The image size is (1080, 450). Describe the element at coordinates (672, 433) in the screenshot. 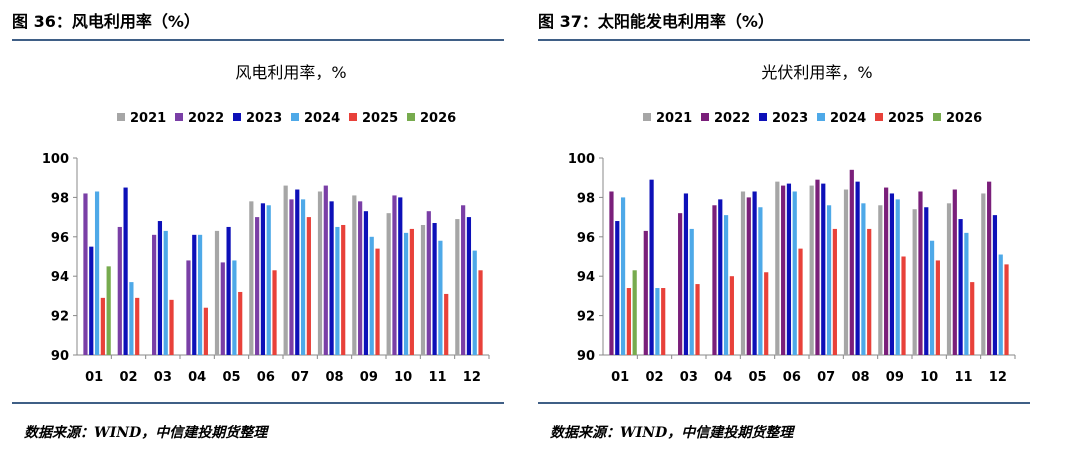

I see `source-note: 数据来源：WIND，中信建投期货整理` at that location.